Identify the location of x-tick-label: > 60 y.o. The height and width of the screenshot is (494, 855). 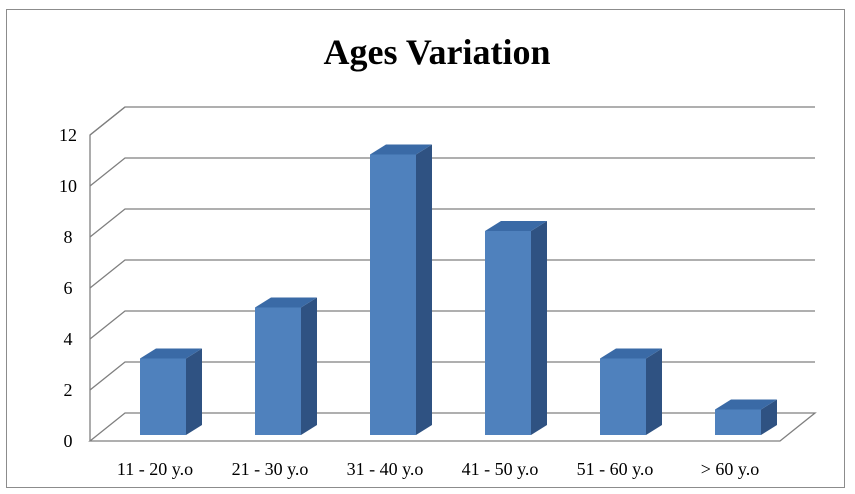
(730, 469).